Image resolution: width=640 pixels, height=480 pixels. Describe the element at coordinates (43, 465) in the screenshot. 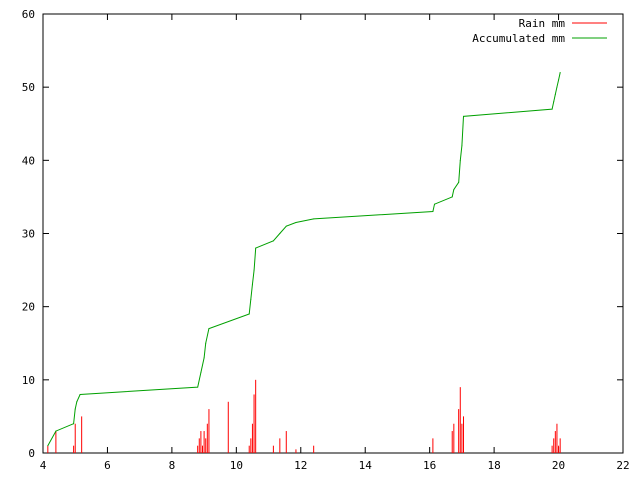

I see `x-tick-label: 4` at that location.